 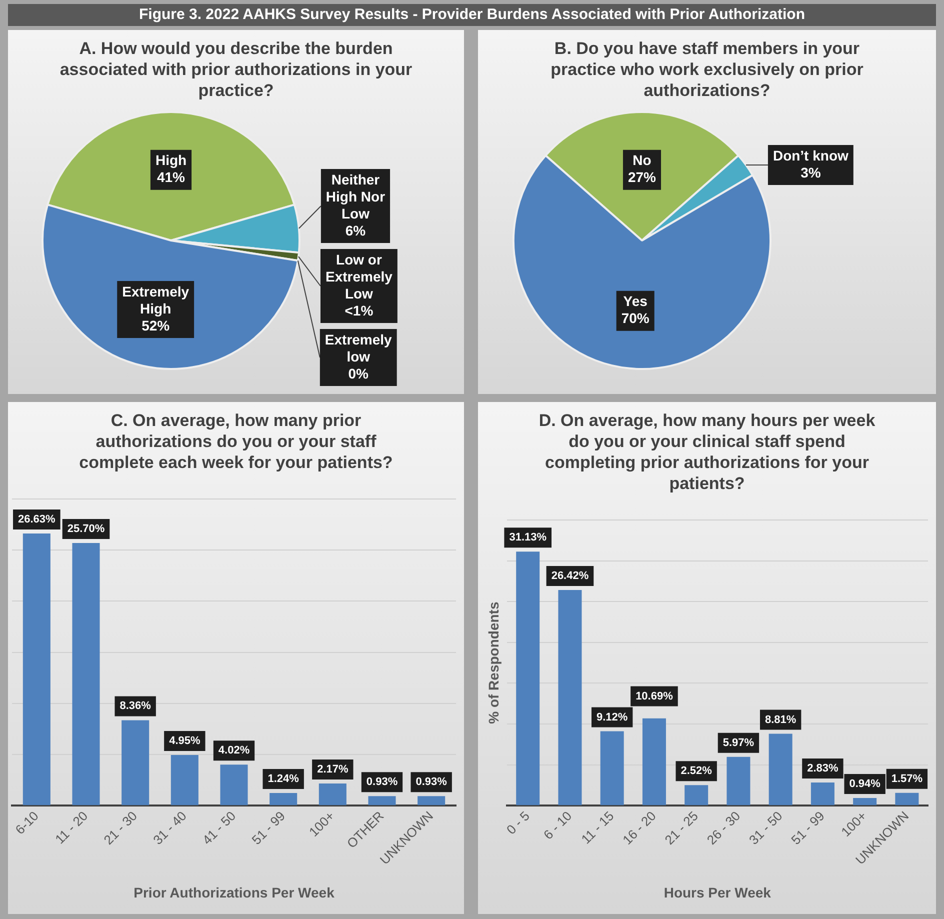 I want to click on slice-label: Extremely High, so click(x=156, y=299).